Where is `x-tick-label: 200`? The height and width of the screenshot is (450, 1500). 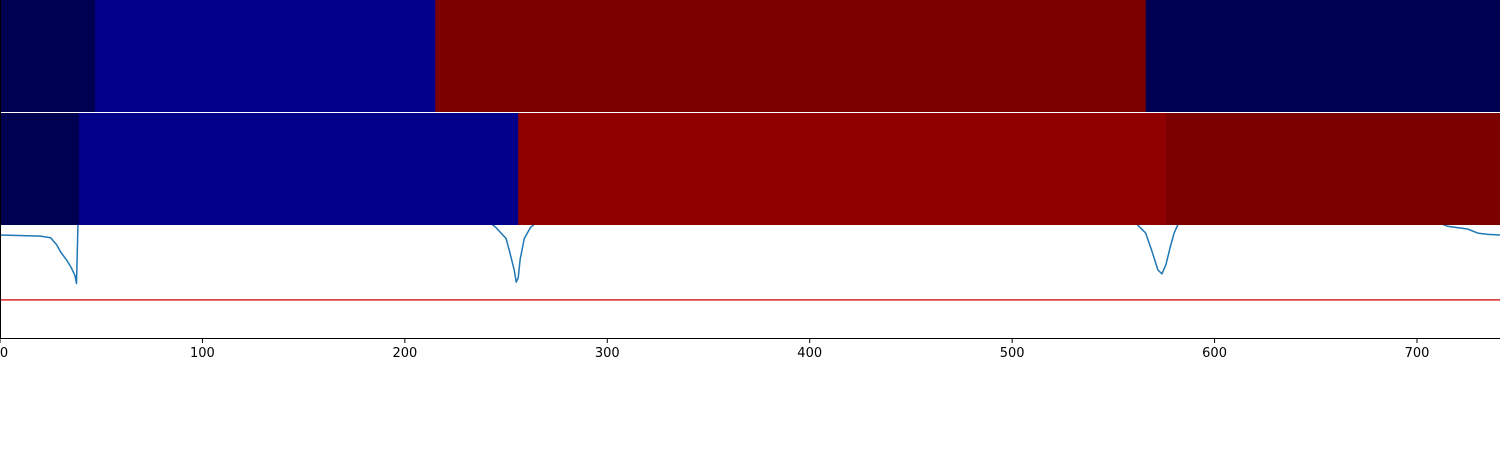
x-tick-label: 200 is located at coordinates (404, 353).